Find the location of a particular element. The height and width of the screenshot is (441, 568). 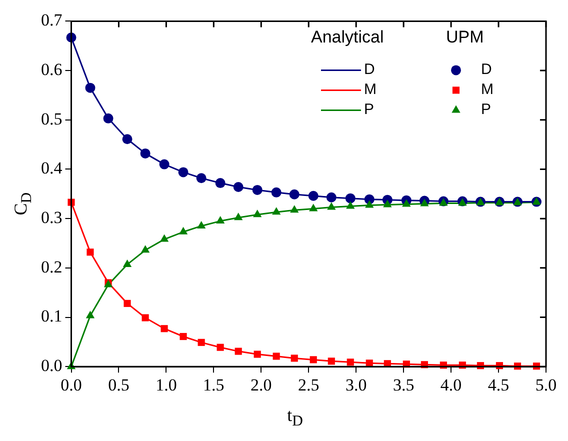

y-tick-label: 0.7 is located at coordinates (52, 20).